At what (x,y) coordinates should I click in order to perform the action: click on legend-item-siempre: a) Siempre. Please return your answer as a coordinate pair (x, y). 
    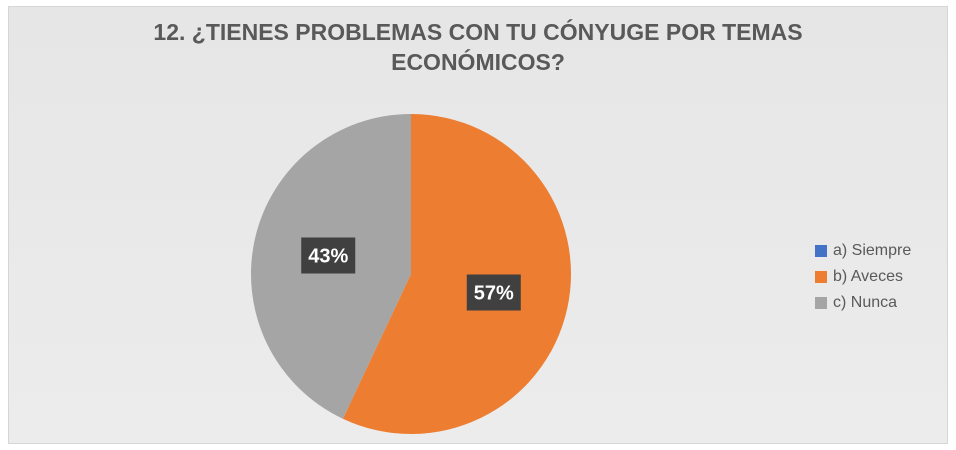
    Looking at the image, I should click on (863, 251).